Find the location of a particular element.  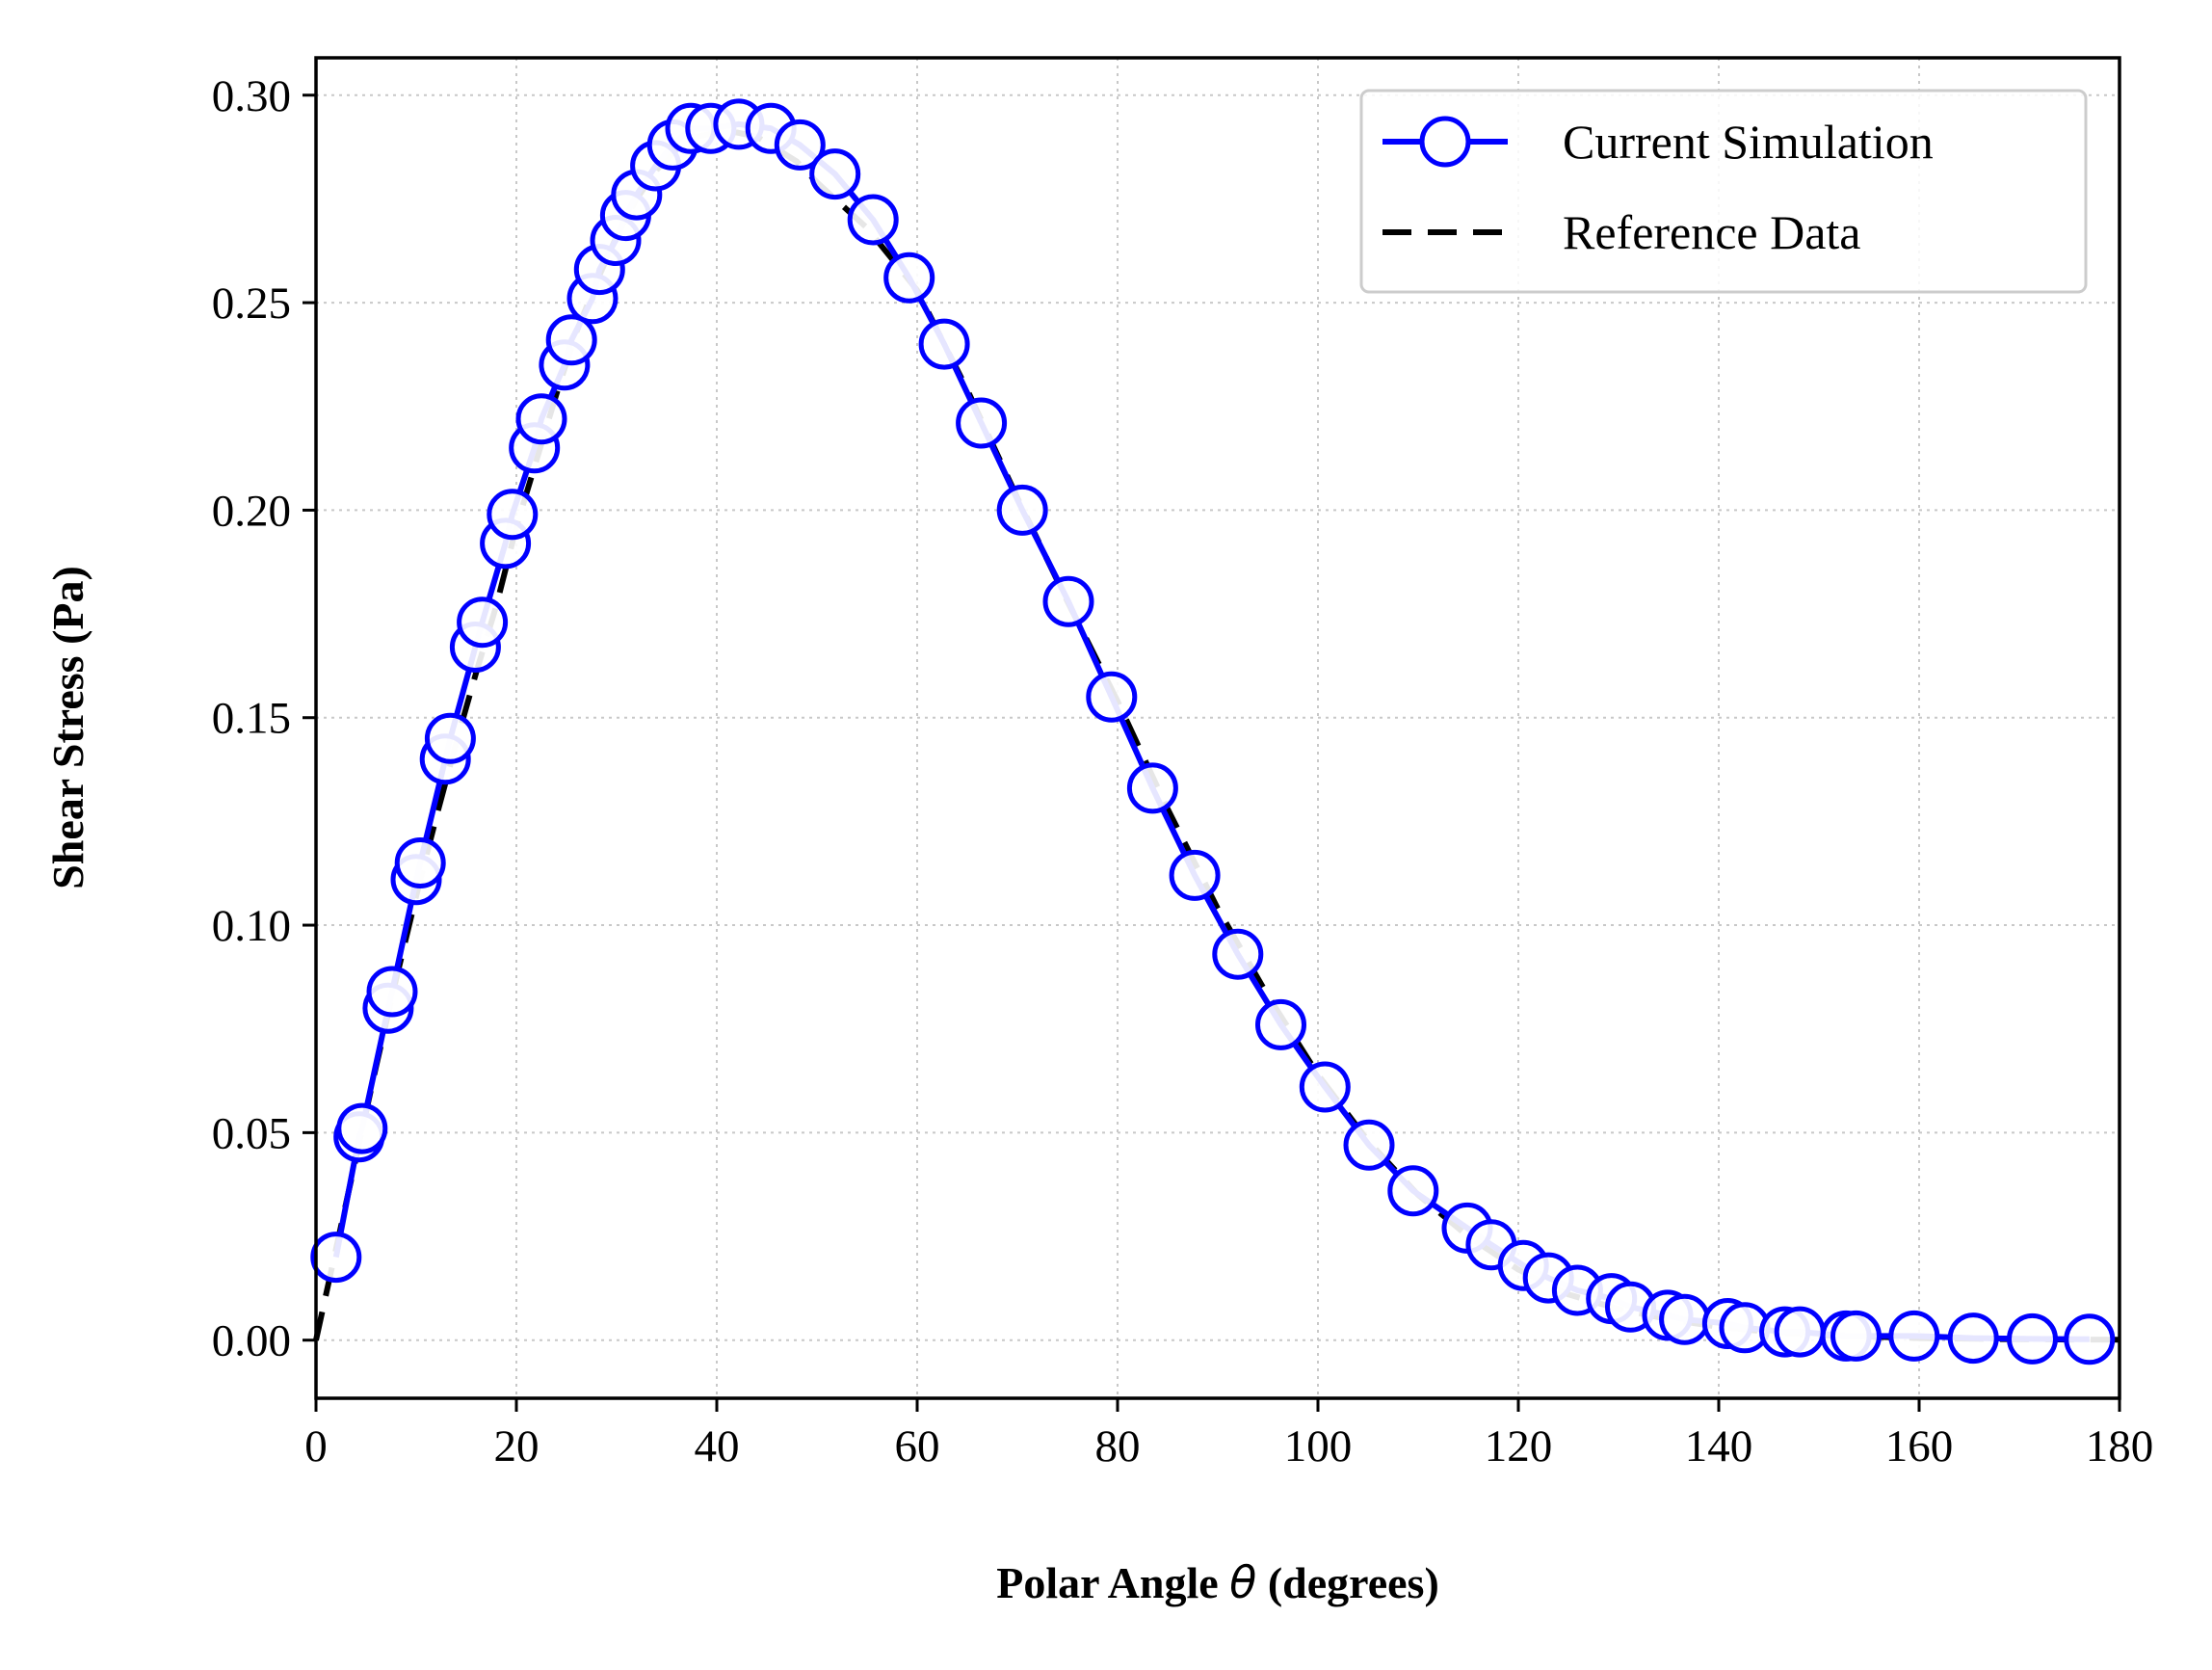

x-axis-title-symbol: θ is located at coordinates (1242, 1582).